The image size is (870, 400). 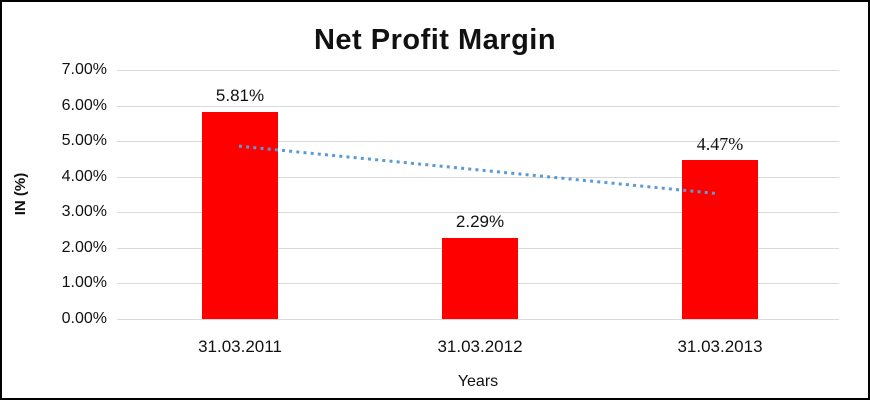 I want to click on y-tick-label: 5.00%, so click(x=84, y=140).